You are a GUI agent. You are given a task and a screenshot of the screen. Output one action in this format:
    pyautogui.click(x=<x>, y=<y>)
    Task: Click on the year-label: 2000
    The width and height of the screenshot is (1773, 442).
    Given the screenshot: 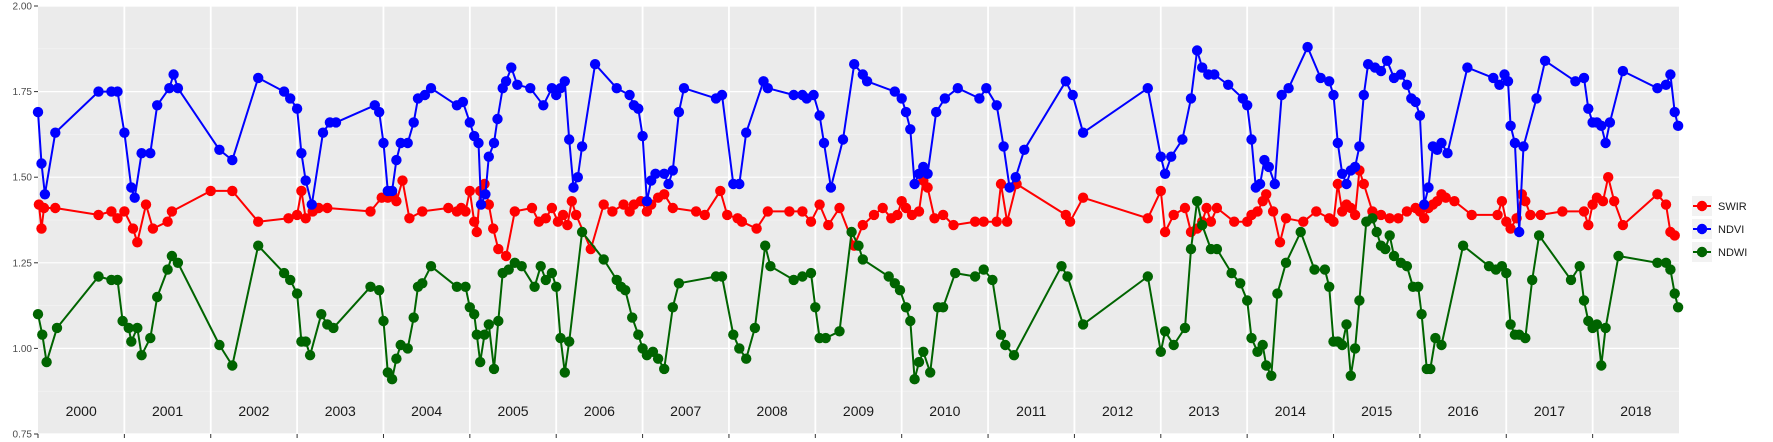 What is the action you would take?
    pyautogui.click(x=81, y=411)
    